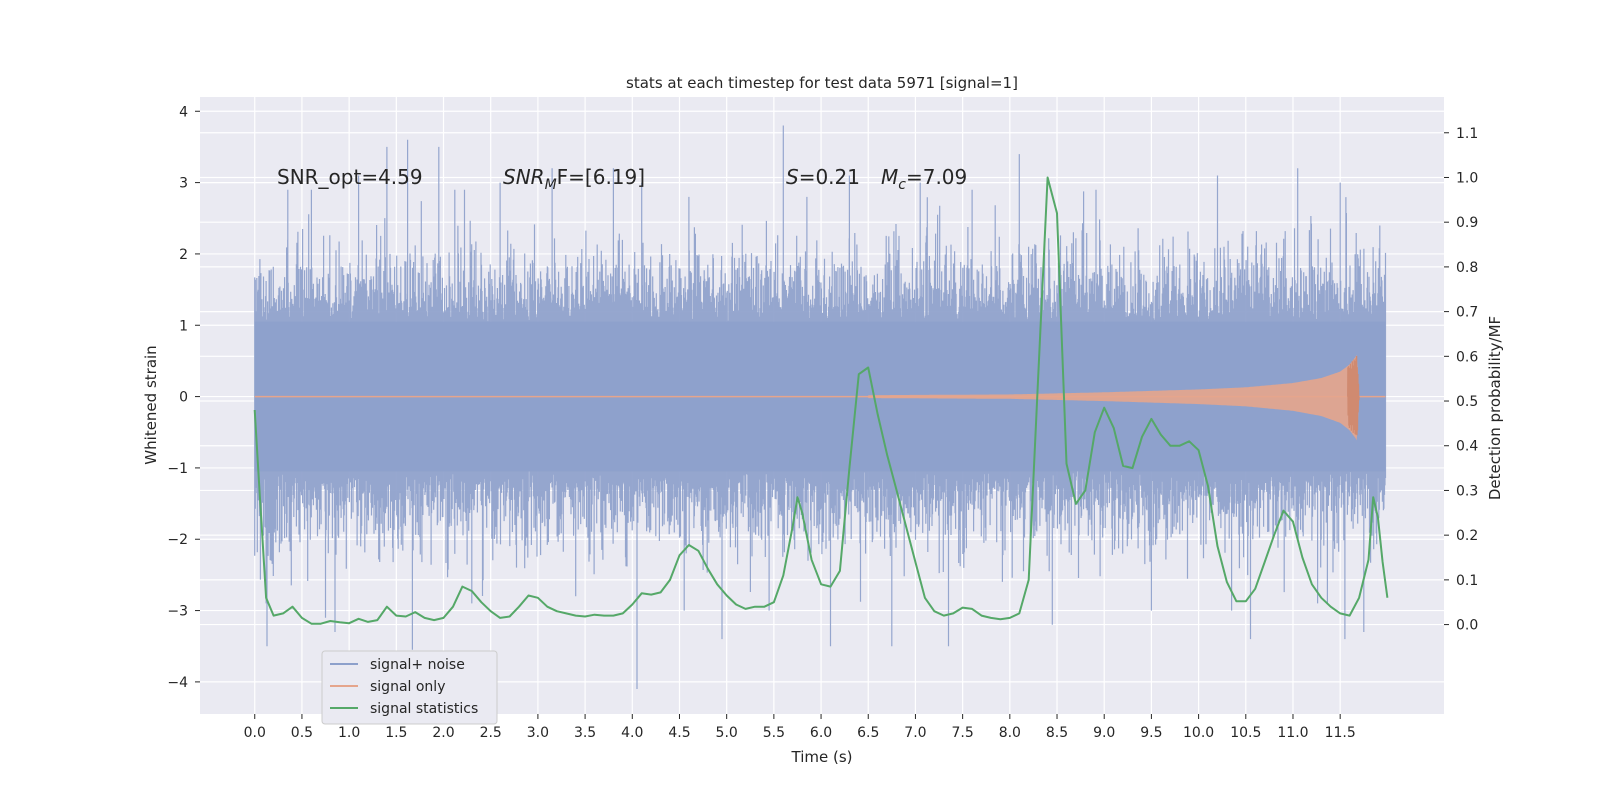 This screenshot has height=800, width=1600. Describe the element at coordinates (1198, 733) in the screenshot. I see `x-tick-label: 10.0` at that location.